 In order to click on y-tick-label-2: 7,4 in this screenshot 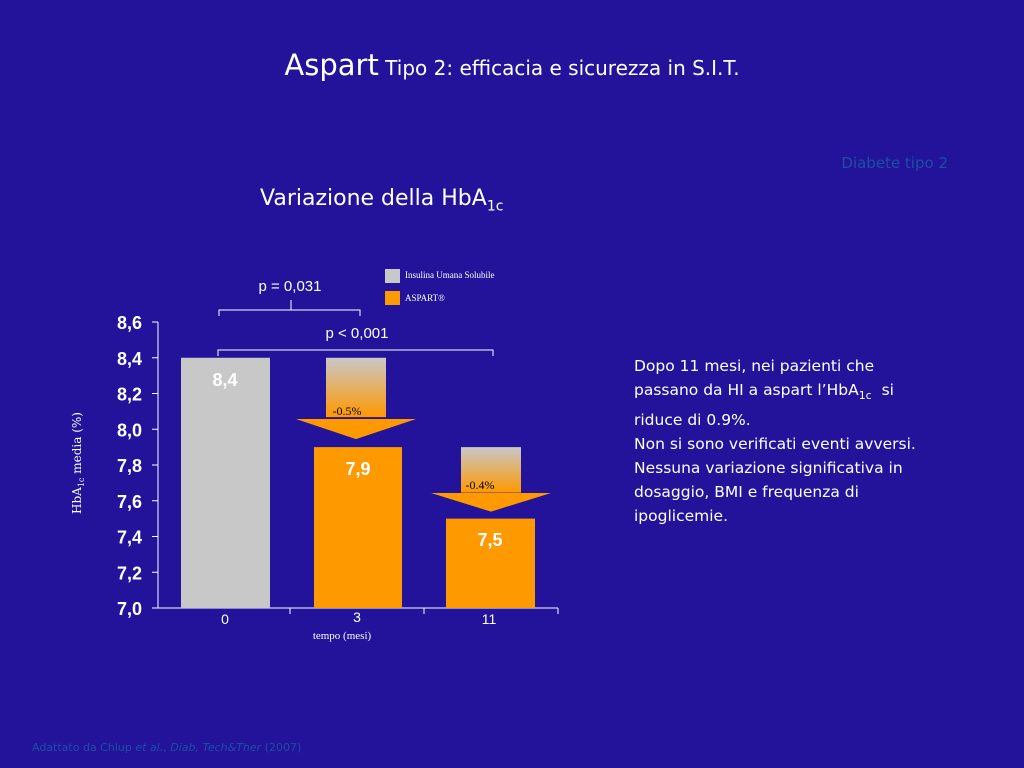, I will do `click(129, 538)`.